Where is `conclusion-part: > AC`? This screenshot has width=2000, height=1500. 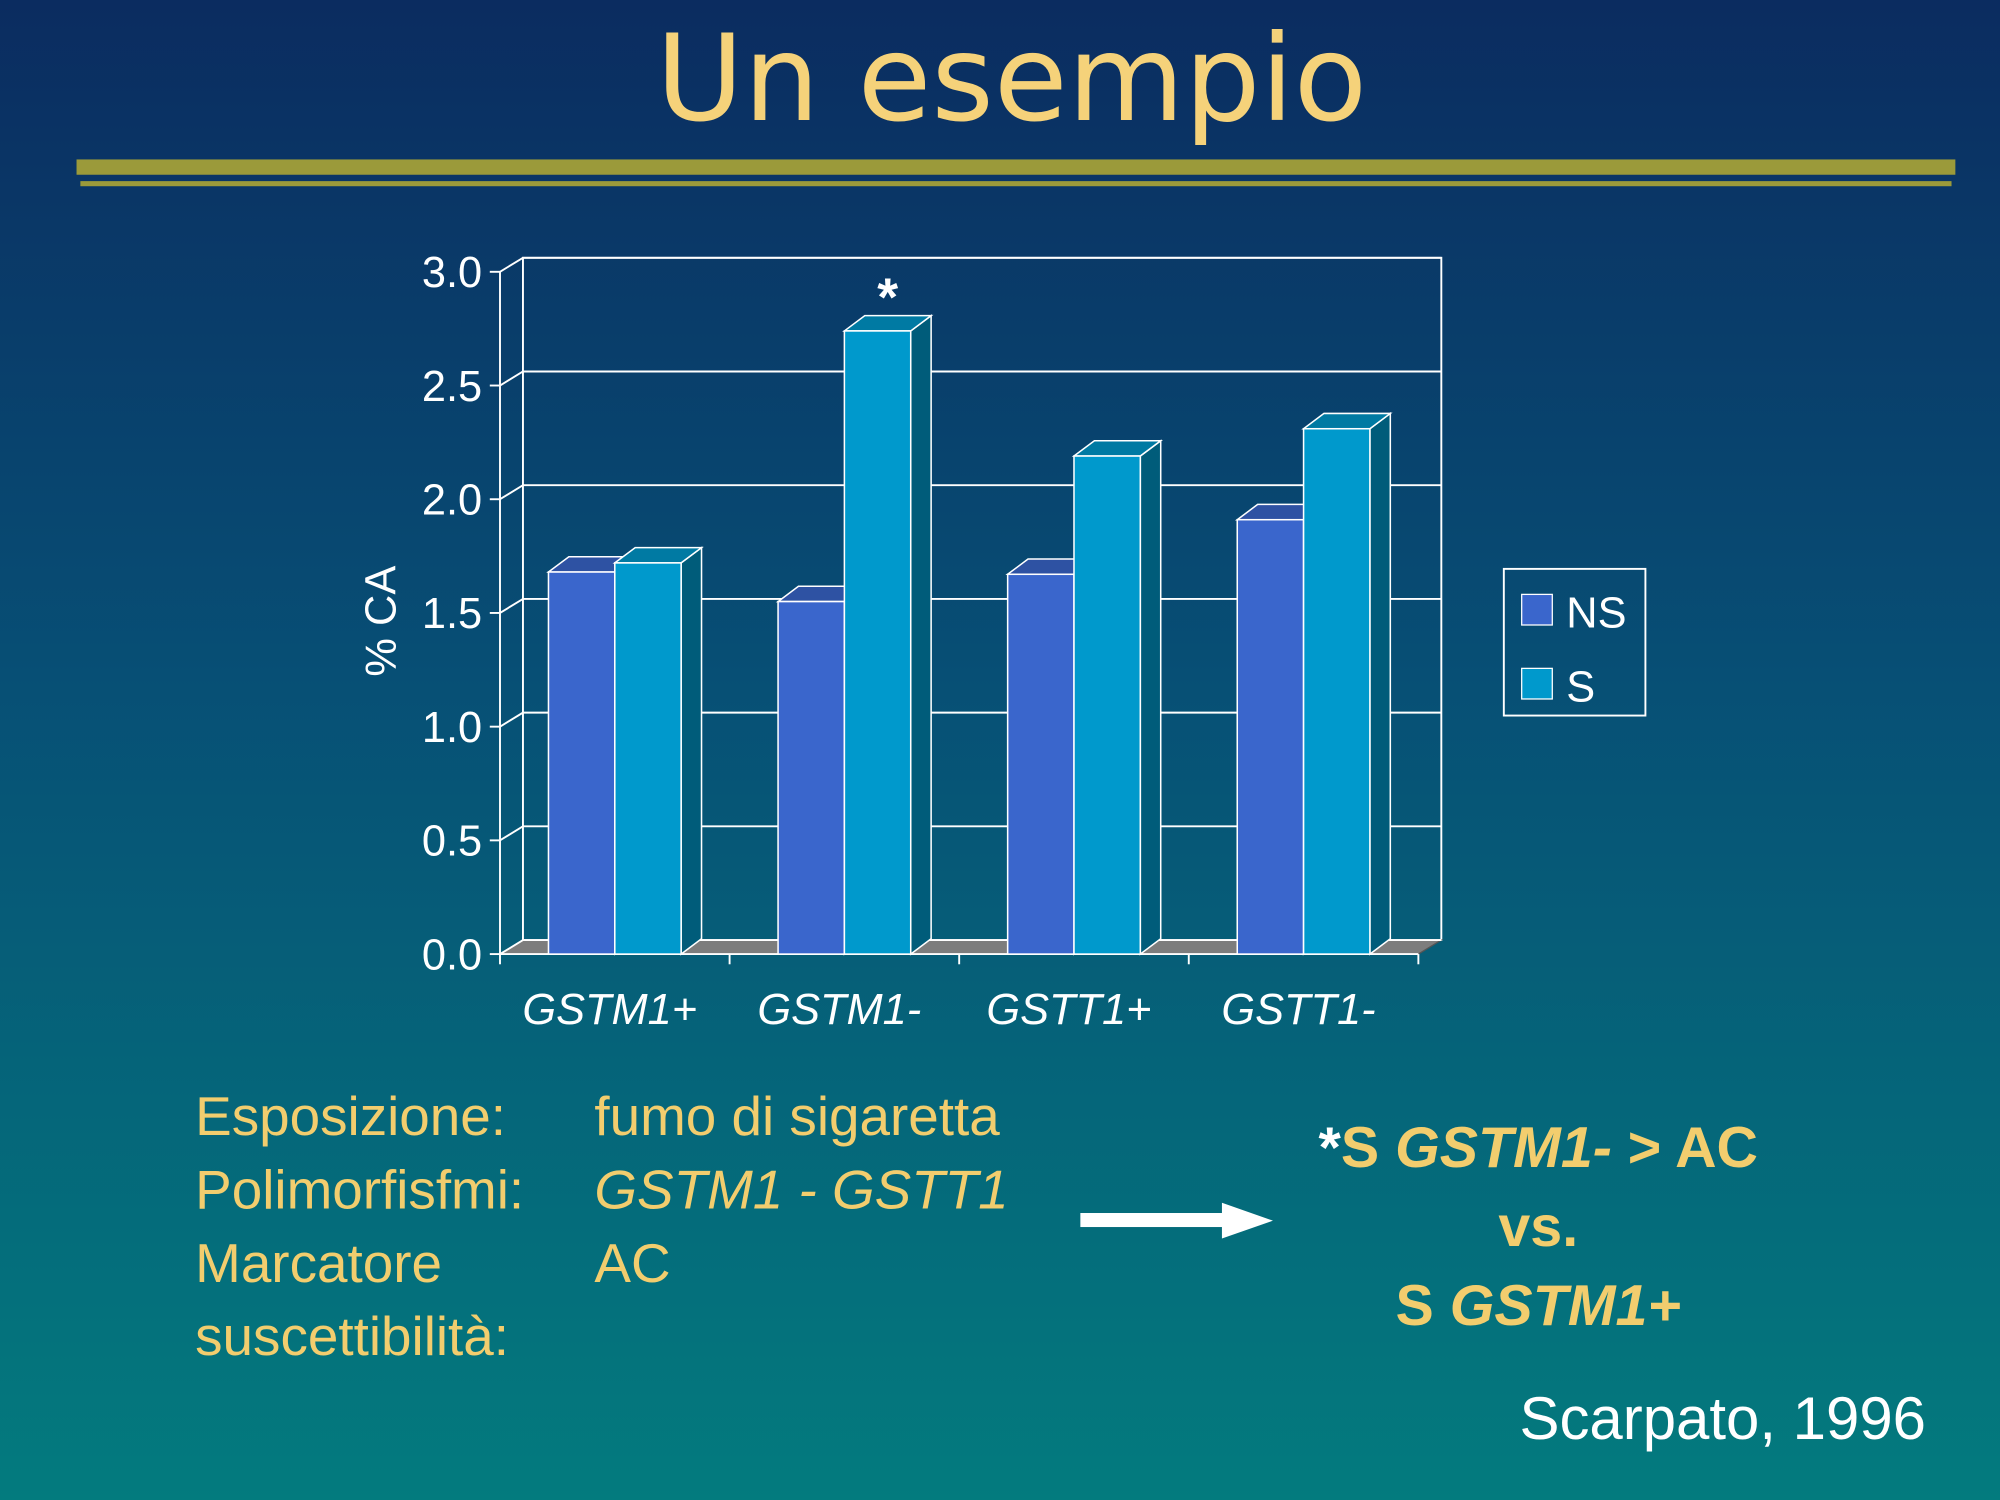 conclusion-part: > AC is located at coordinates (1693, 1148).